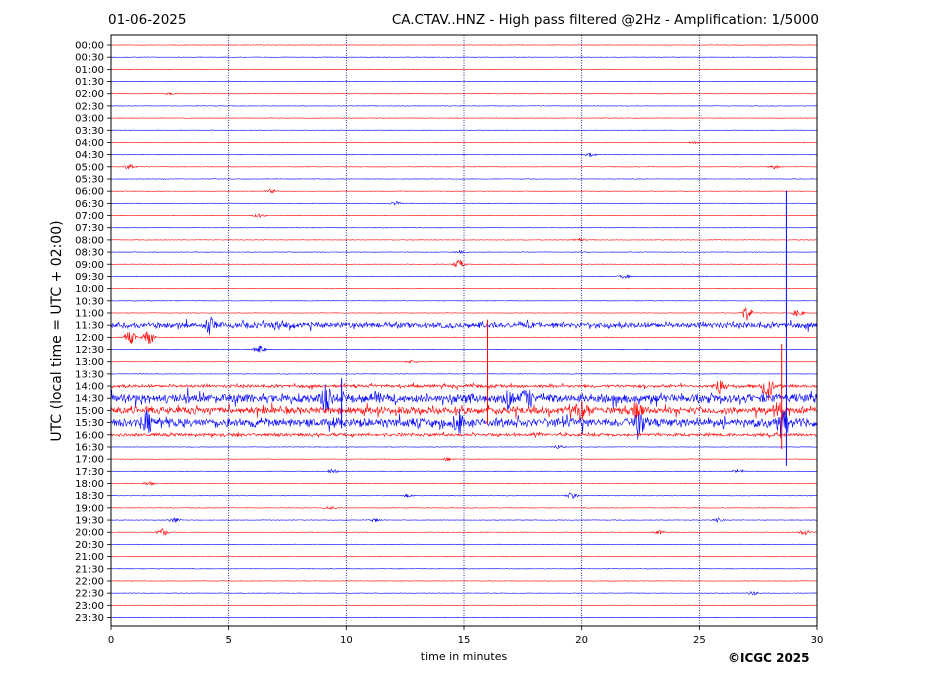 The height and width of the screenshot is (696, 927). What do you see at coordinates (89, 228) in the screenshot?
I see `y-tick-label: 07:30` at bounding box center [89, 228].